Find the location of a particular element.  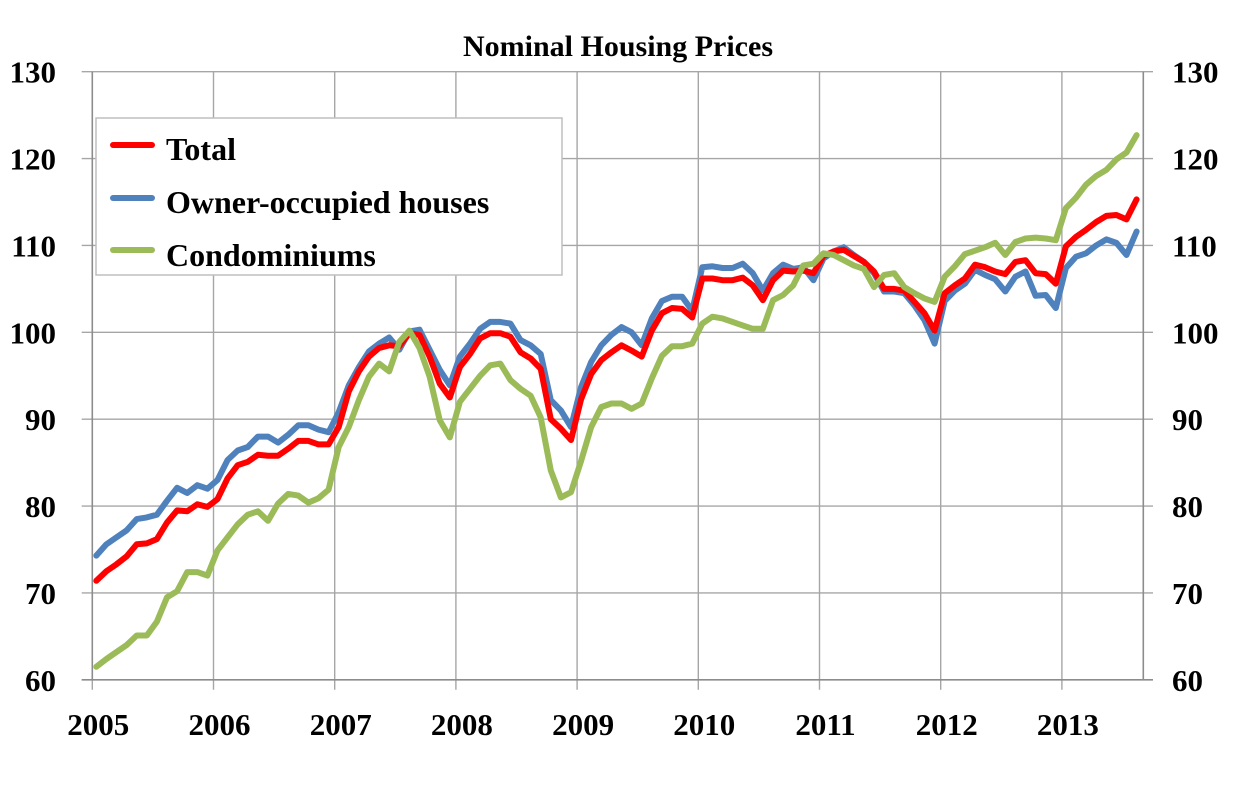

x-tick-label: 2011 is located at coordinates (825, 724).